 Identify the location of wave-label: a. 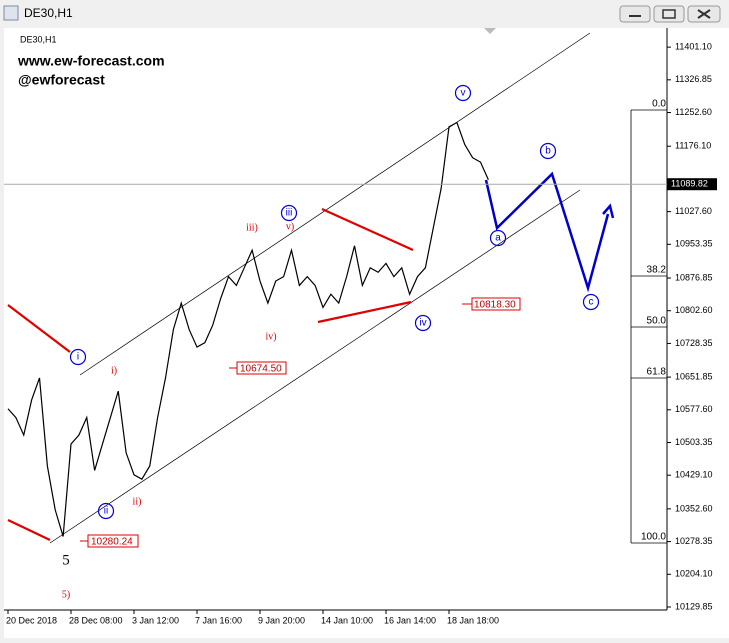
(498, 238).